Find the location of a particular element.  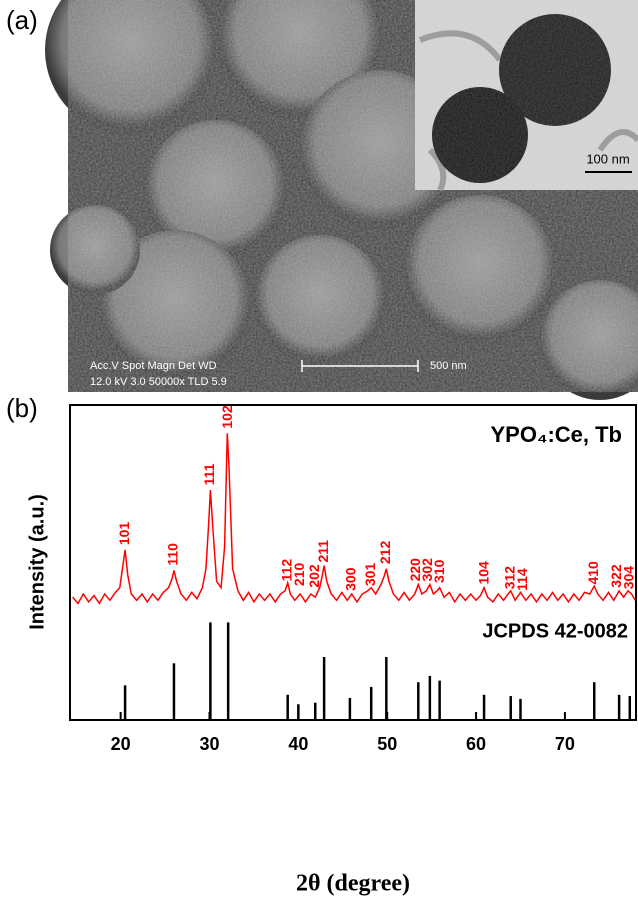

sem-info-line: Acc.V Spot Magn Det WD is located at coordinates (153, 366).